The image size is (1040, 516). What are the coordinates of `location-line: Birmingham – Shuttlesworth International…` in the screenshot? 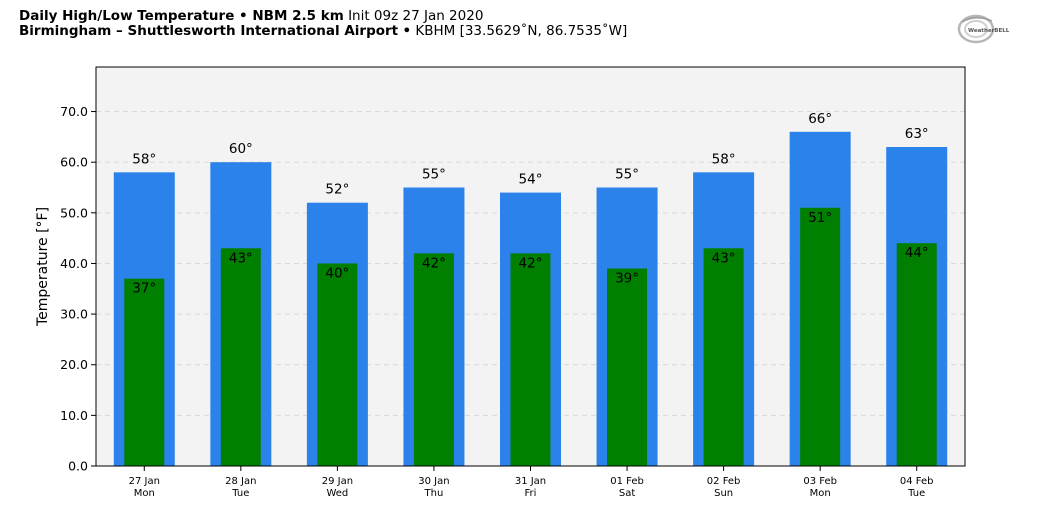 It's located at (323, 31).